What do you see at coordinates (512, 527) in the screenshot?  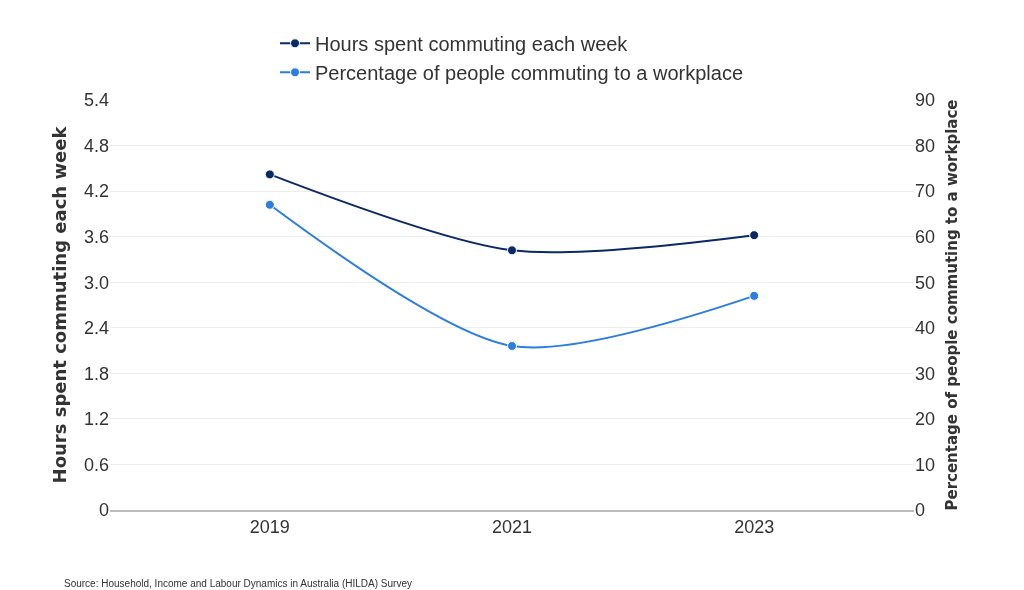 I see `x-tick-label: 2021` at bounding box center [512, 527].